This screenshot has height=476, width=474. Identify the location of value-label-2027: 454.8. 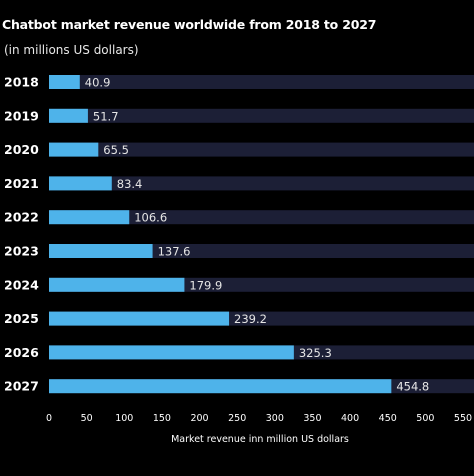
(412, 387).